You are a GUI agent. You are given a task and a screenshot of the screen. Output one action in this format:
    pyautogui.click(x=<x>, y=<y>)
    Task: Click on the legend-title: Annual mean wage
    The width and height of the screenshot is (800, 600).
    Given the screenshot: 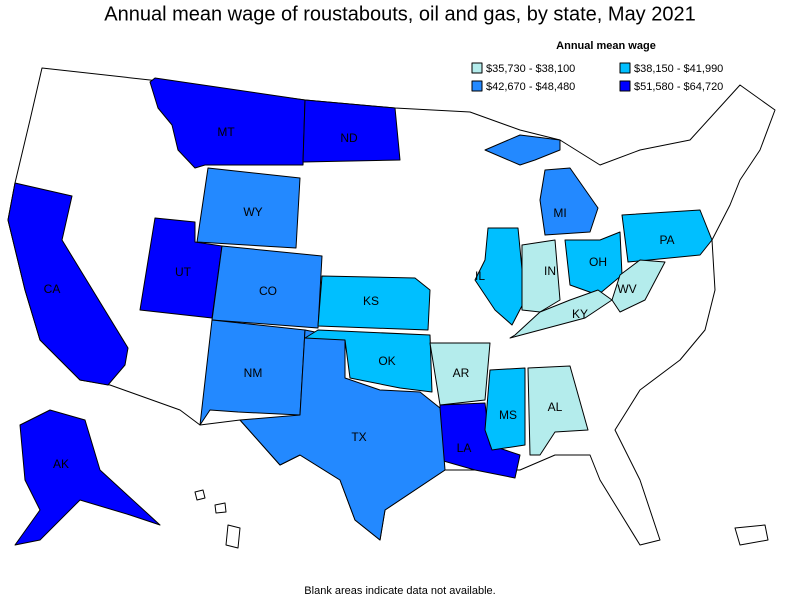 What is the action you would take?
    pyautogui.click(x=606, y=46)
    